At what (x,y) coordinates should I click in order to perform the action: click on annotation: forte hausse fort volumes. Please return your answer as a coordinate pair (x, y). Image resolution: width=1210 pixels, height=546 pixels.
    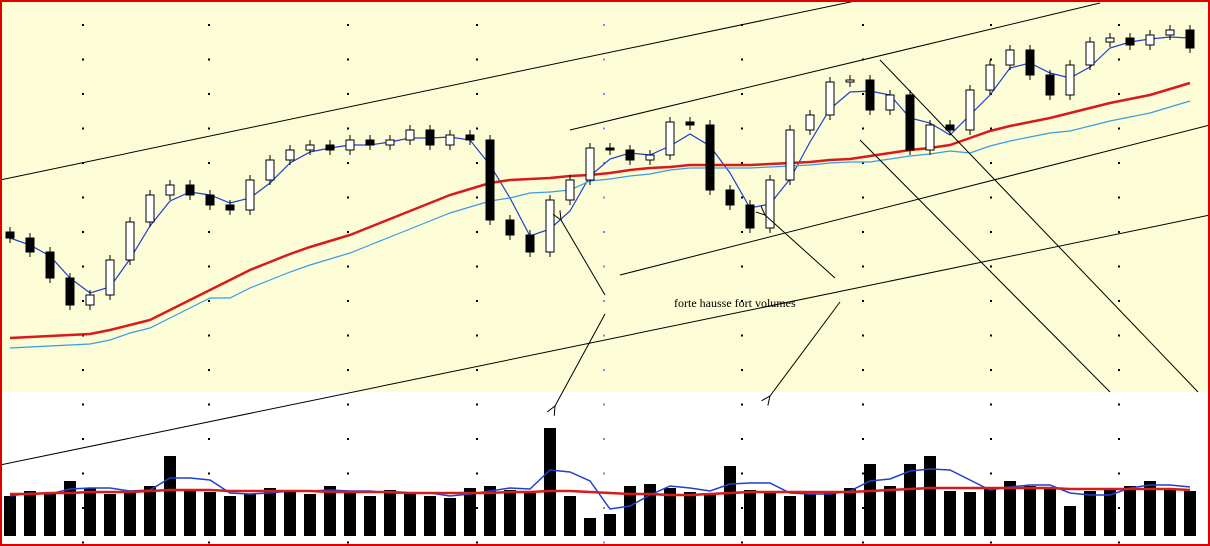
    Looking at the image, I should click on (735, 303).